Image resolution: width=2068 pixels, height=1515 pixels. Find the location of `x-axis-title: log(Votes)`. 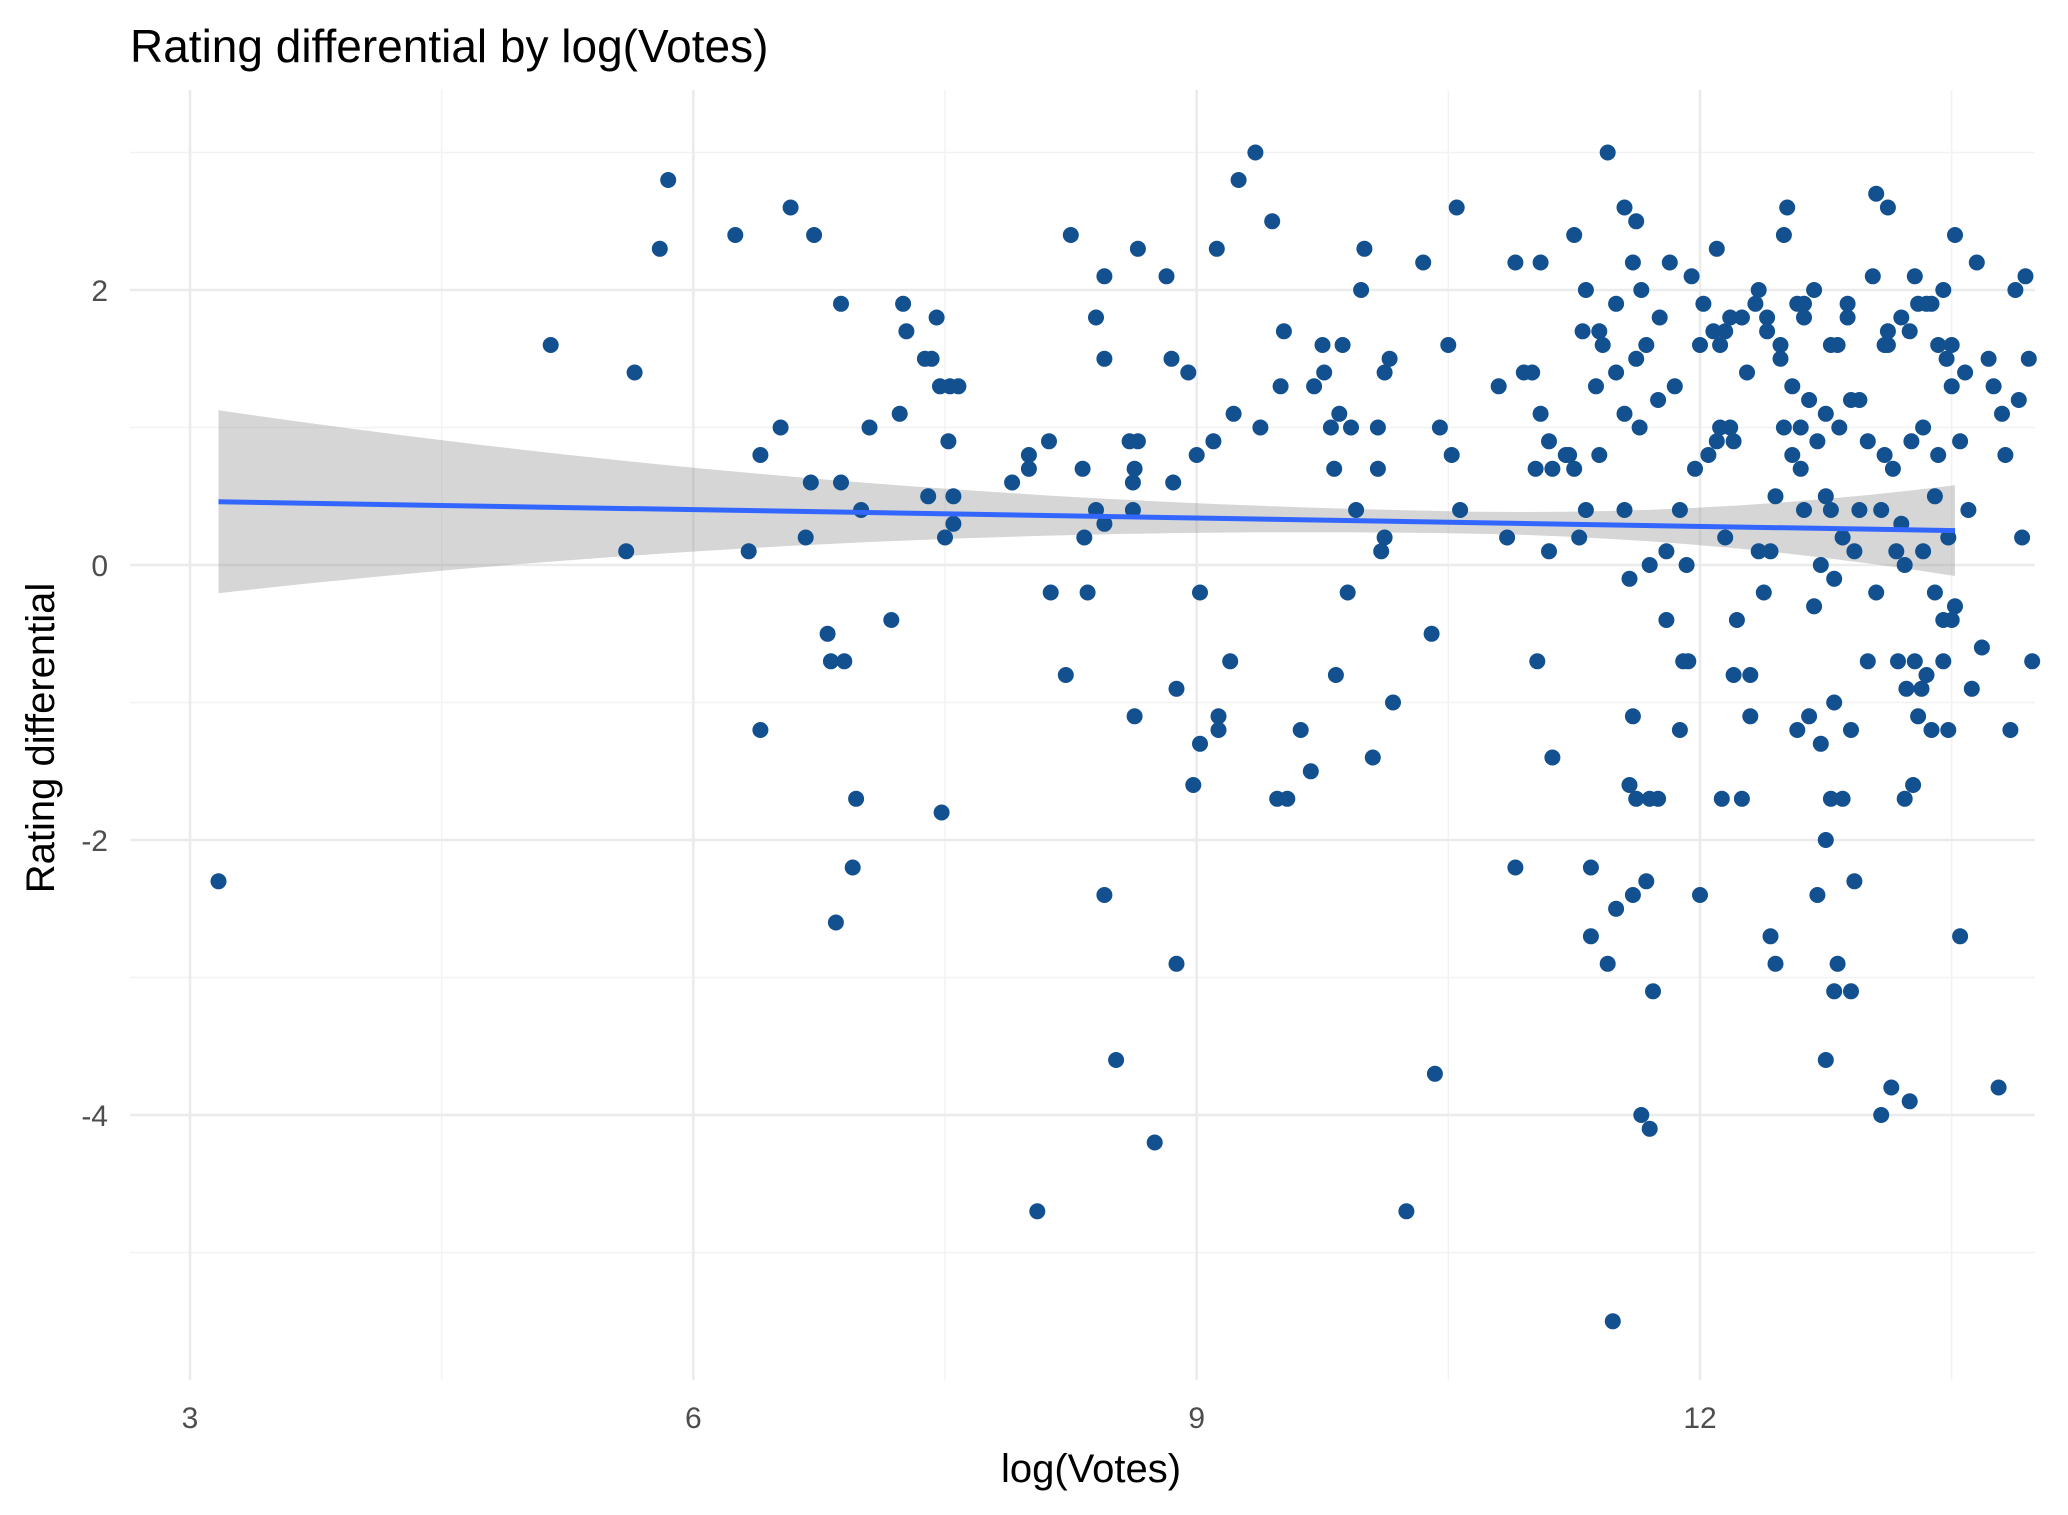

x-axis-title: log(Votes) is located at coordinates (1091, 1469).